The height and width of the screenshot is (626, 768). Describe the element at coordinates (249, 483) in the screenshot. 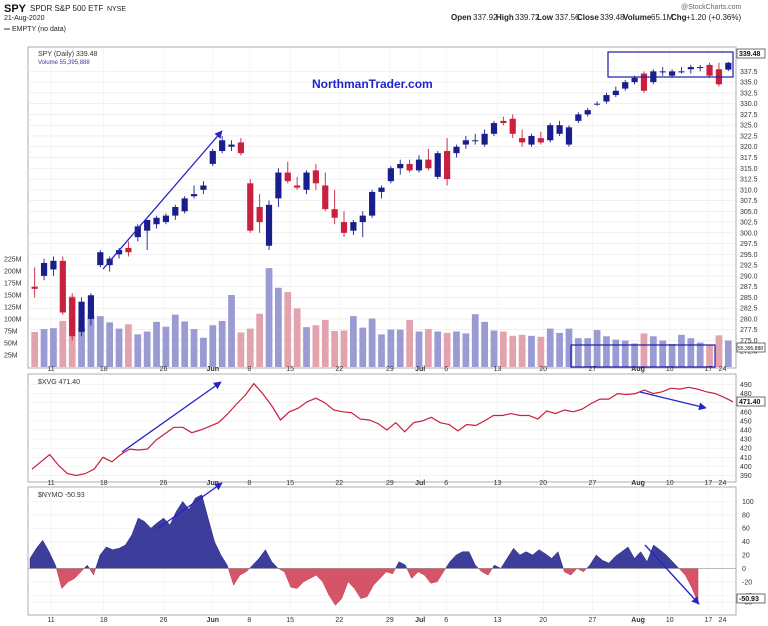

I see `x-tick-label: 8` at that location.